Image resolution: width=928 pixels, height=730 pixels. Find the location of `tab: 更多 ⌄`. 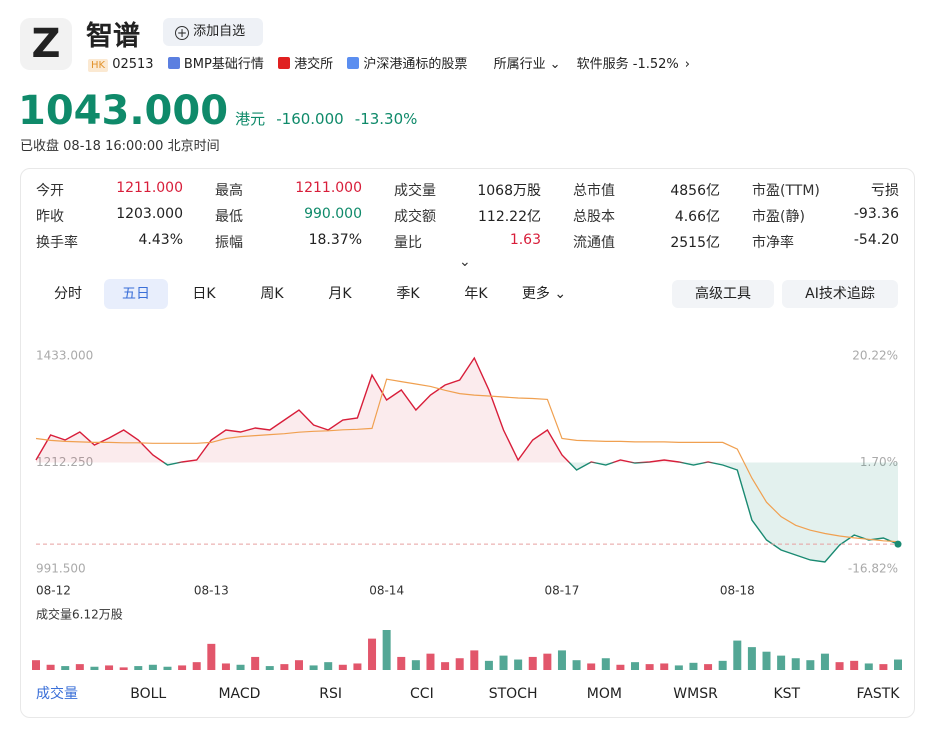

tab: 更多 ⌄ is located at coordinates (544, 294).